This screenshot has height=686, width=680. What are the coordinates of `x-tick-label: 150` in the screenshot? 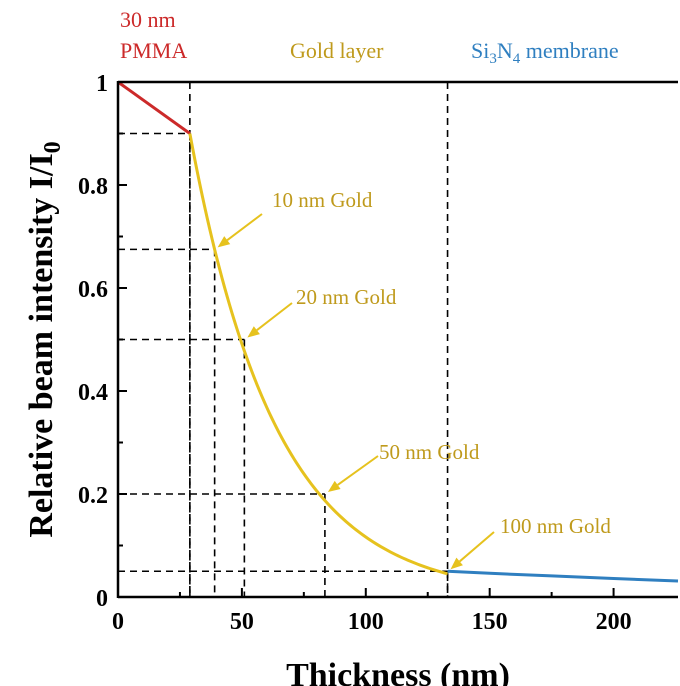 It's located at (490, 622).